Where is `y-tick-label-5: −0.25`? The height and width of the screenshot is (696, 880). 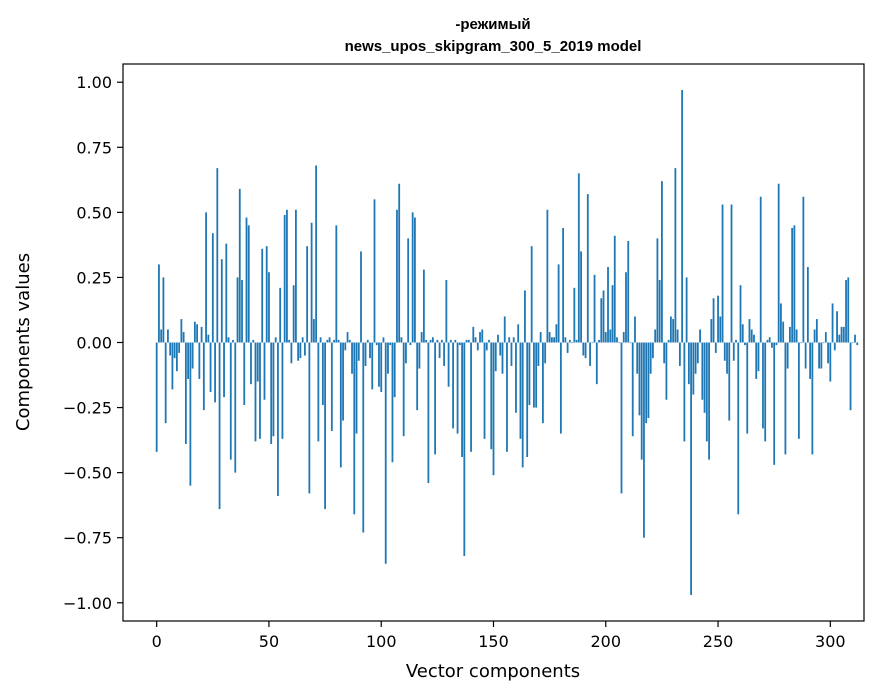
y-tick-label-5: −0.25 is located at coordinates (87, 408).